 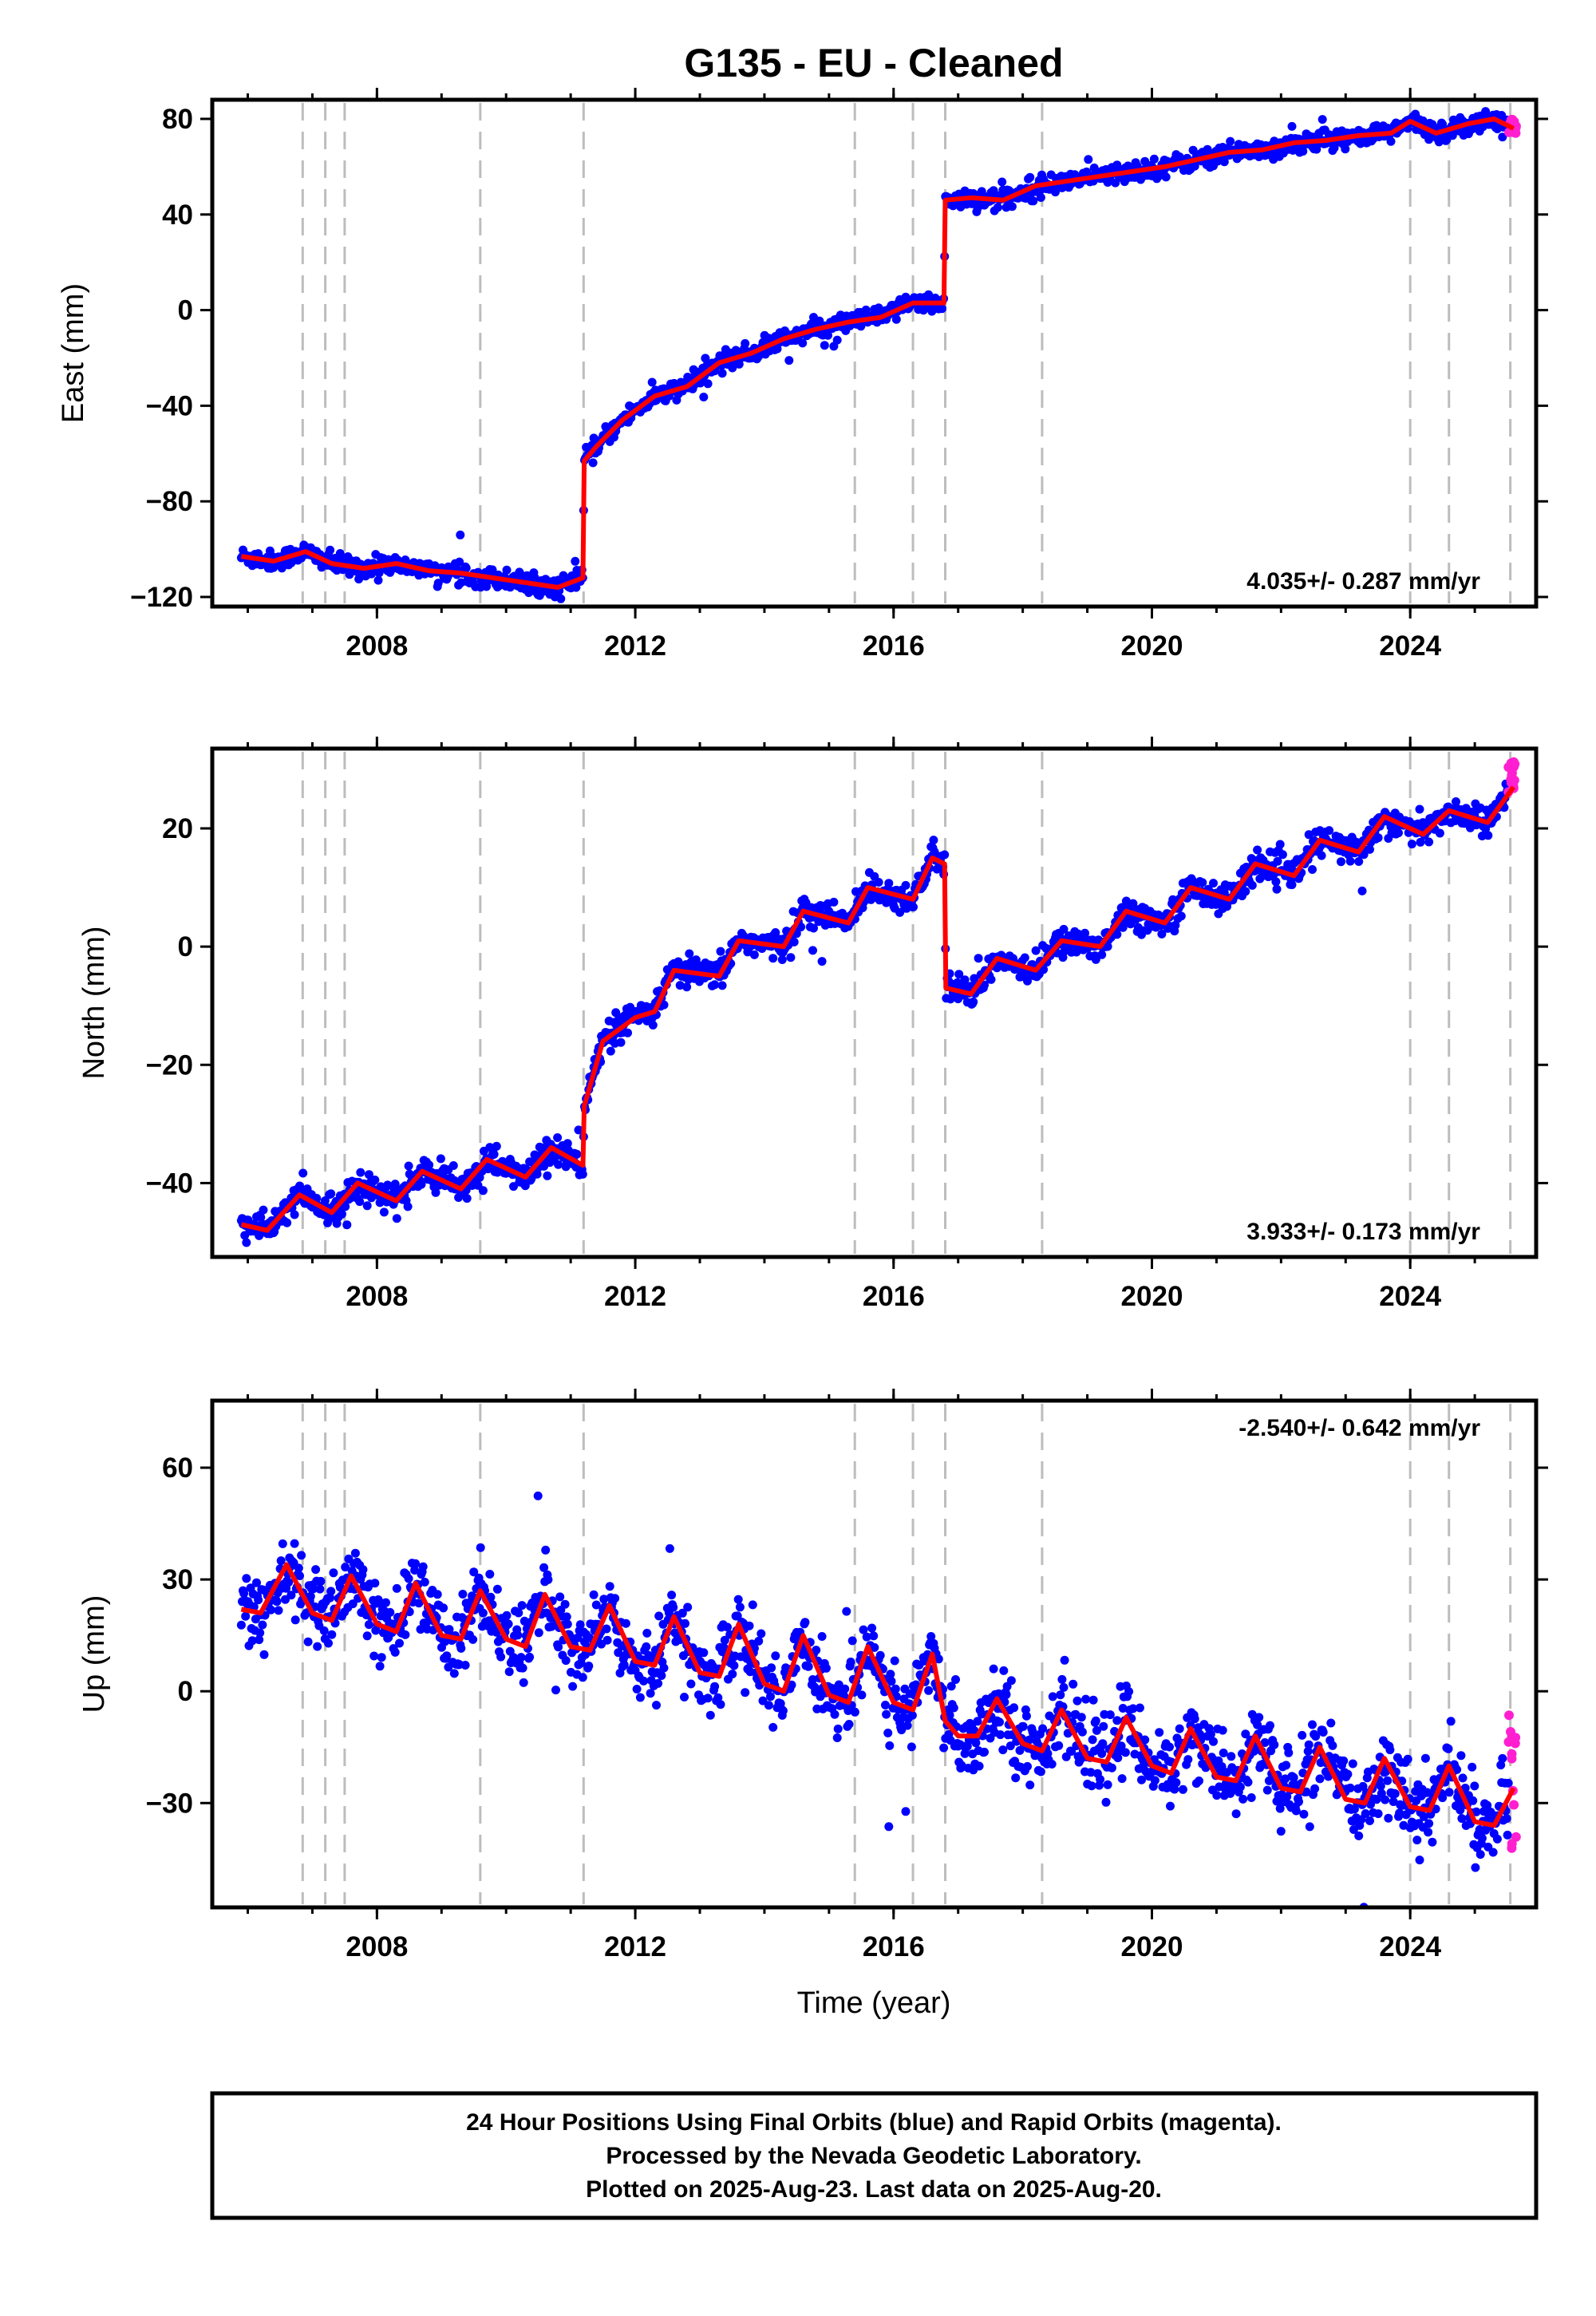 What do you see at coordinates (1516, 1837) in the screenshot?
I see `up-rapid-point` at bounding box center [1516, 1837].